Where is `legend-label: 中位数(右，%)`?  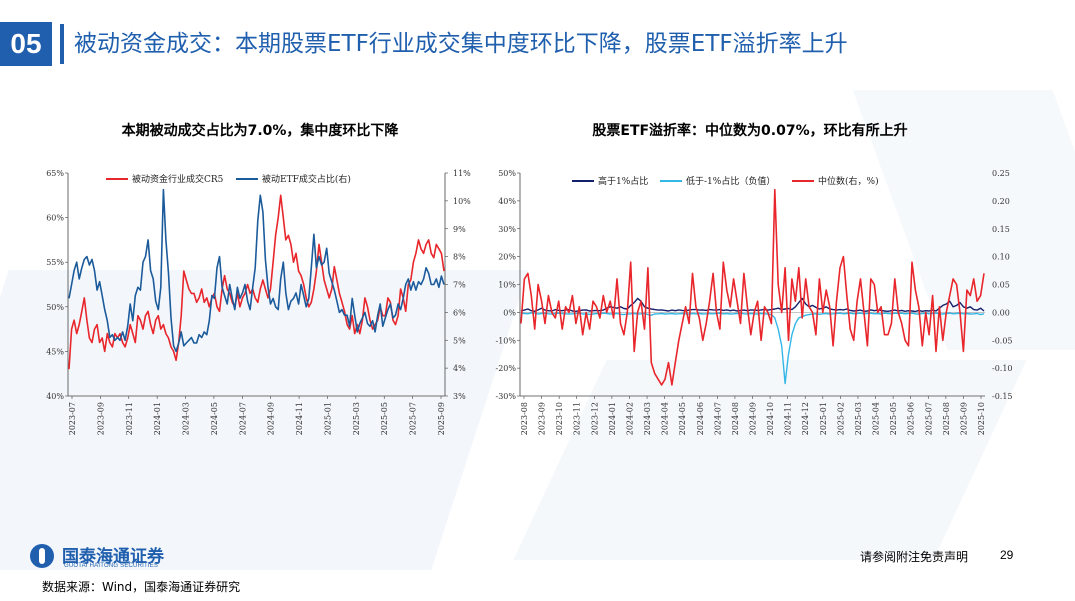 legend-label: 中位数(右，%) is located at coordinates (848, 181).